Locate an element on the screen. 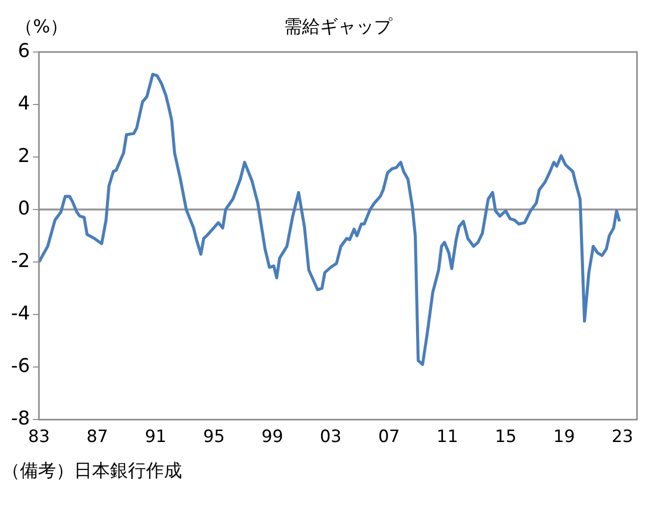 The height and width of the screenshot is (505, 662). y-tick-label: 4 is located at coordinates (24, 103).